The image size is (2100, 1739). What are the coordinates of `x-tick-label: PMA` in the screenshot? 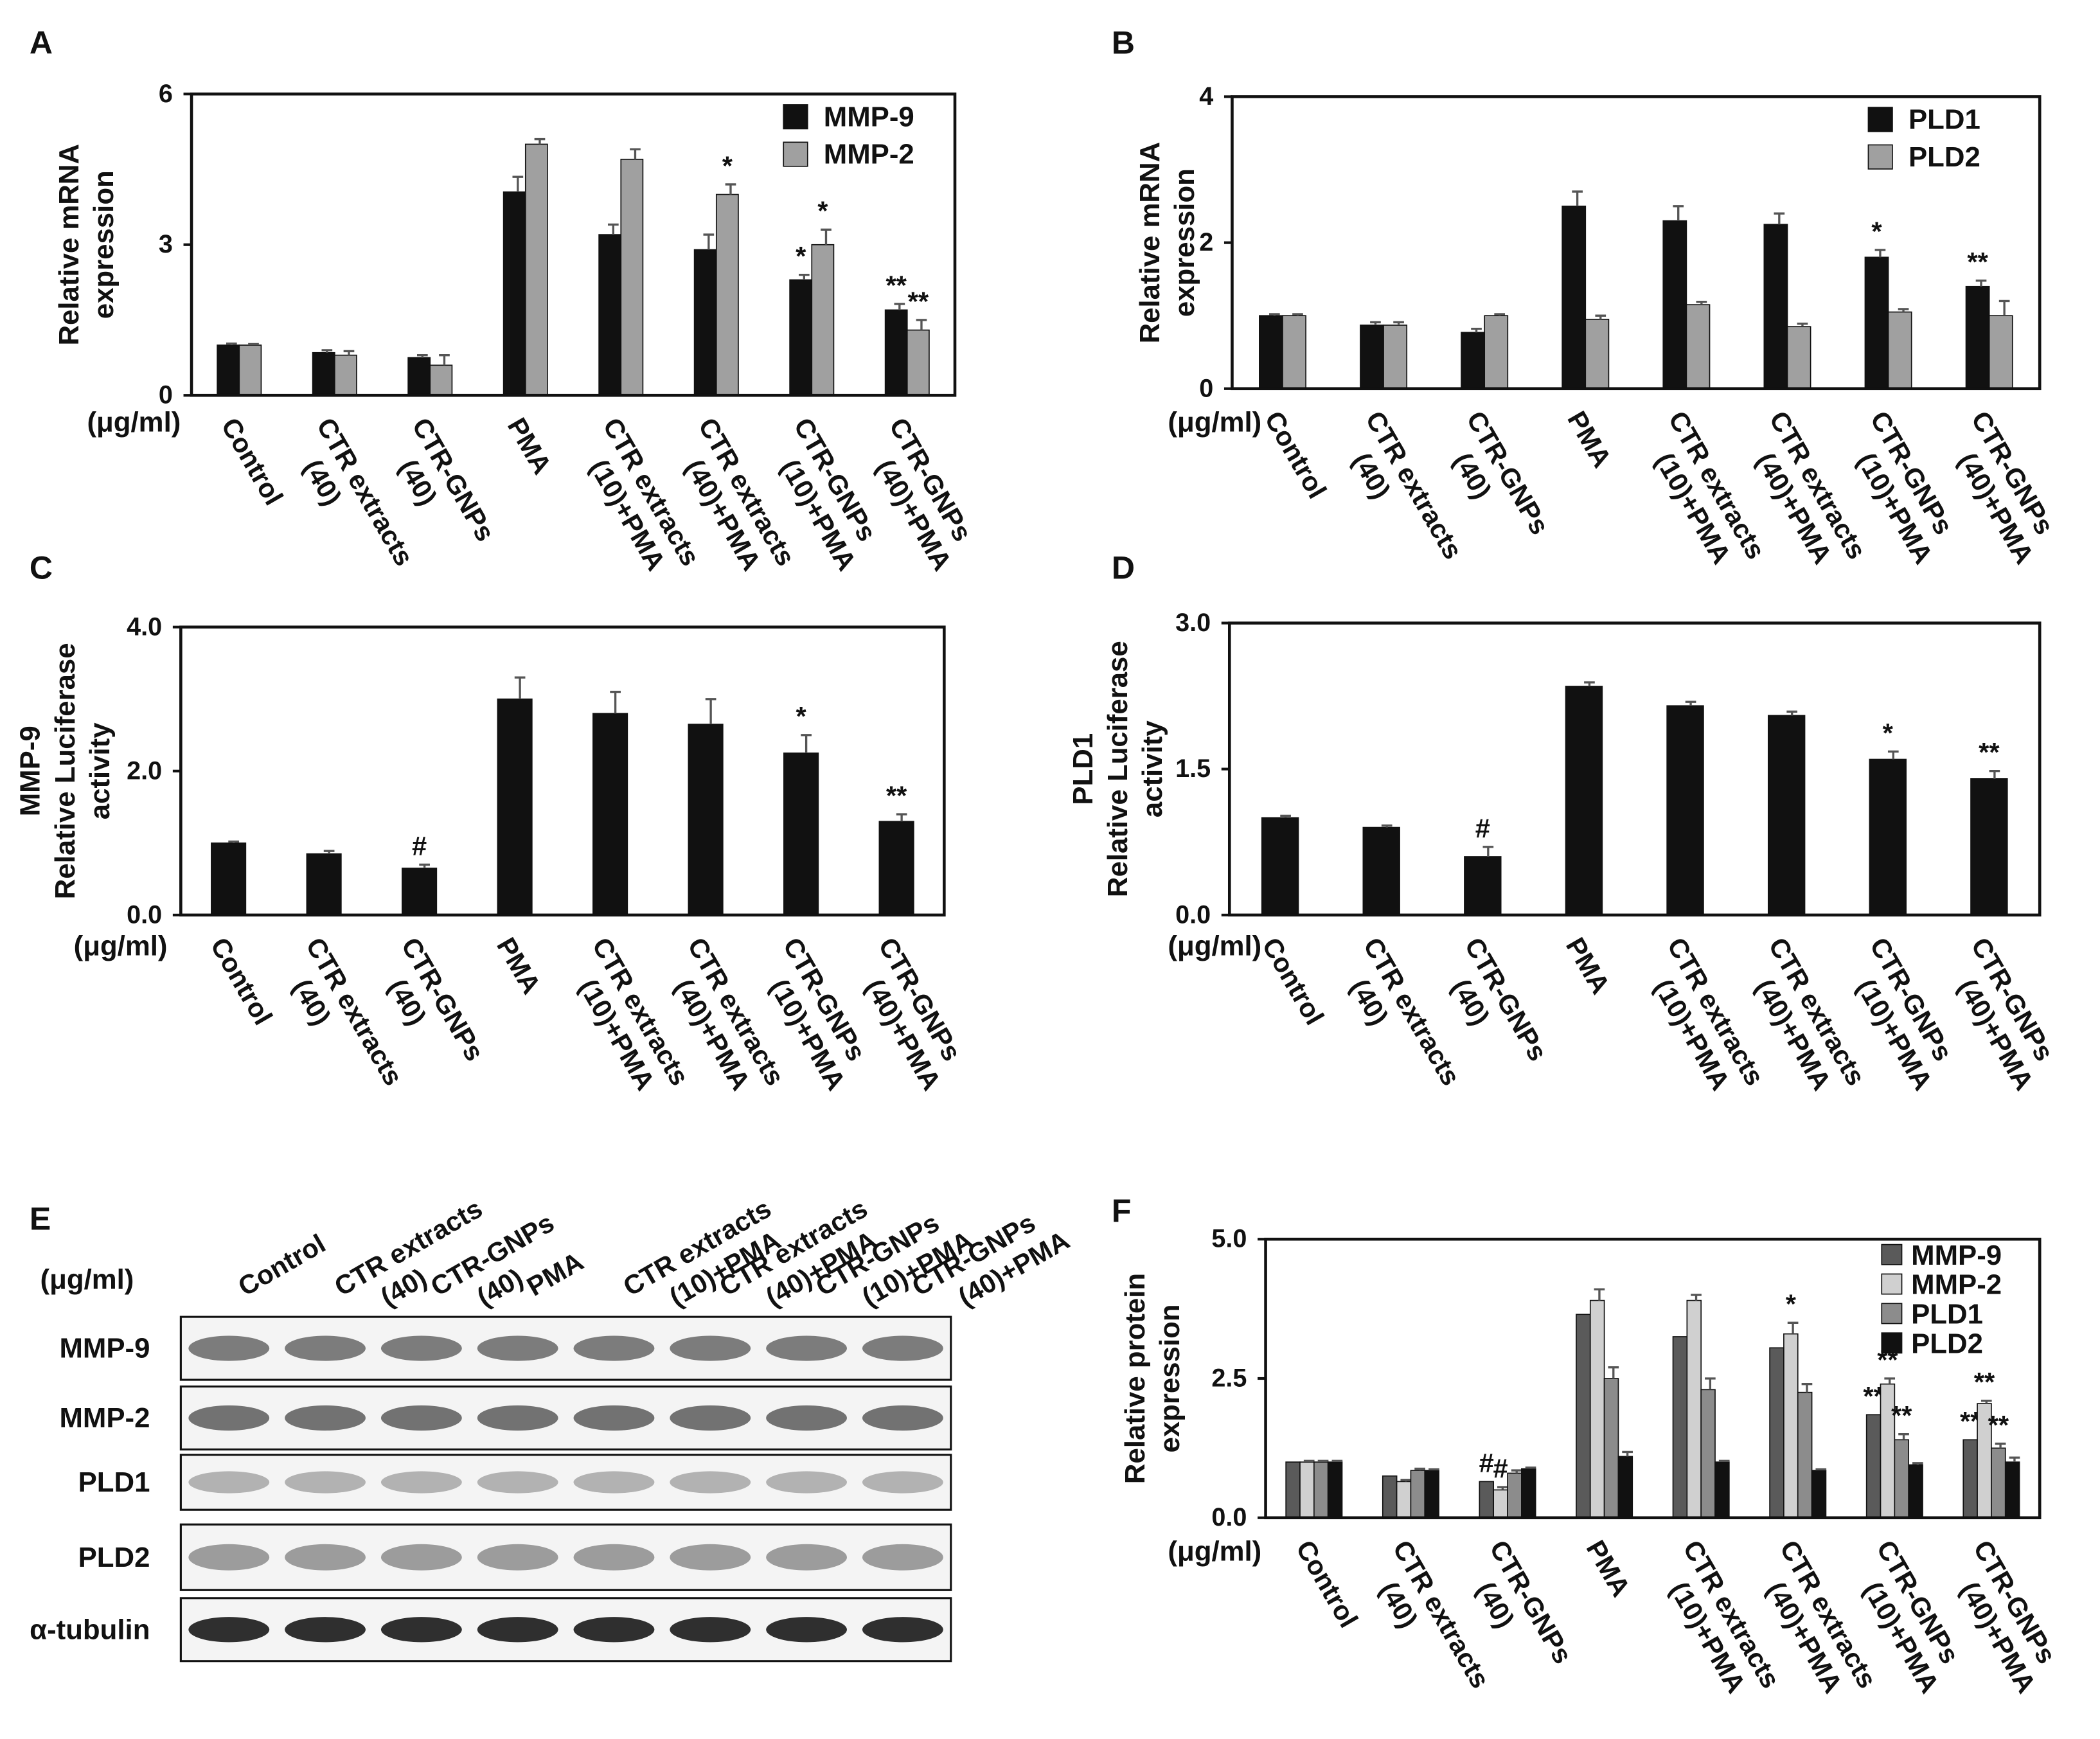 It's located at (1609, 1569).